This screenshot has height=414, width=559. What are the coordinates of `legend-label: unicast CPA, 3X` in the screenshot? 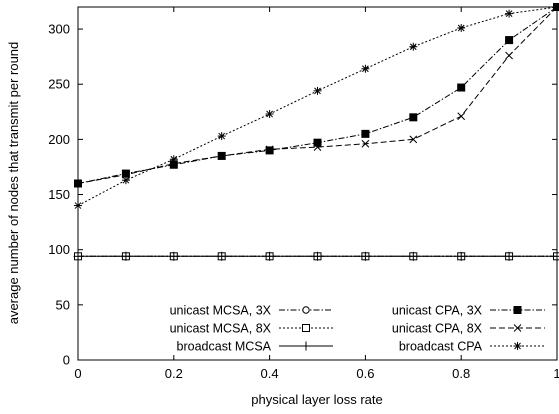 It's located at (437, 311).